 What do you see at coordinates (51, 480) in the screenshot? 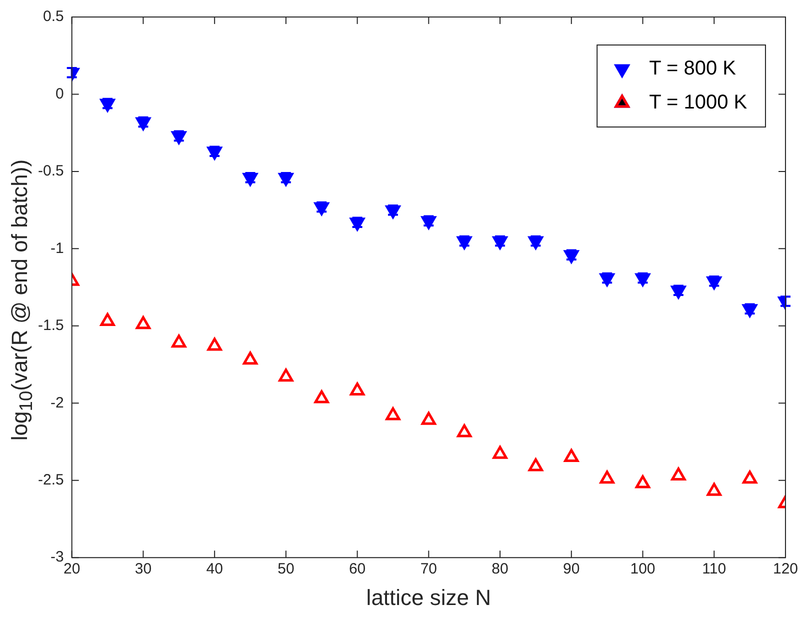
I see `y-tick-label: -2.5` at bounding box center [51, 480].